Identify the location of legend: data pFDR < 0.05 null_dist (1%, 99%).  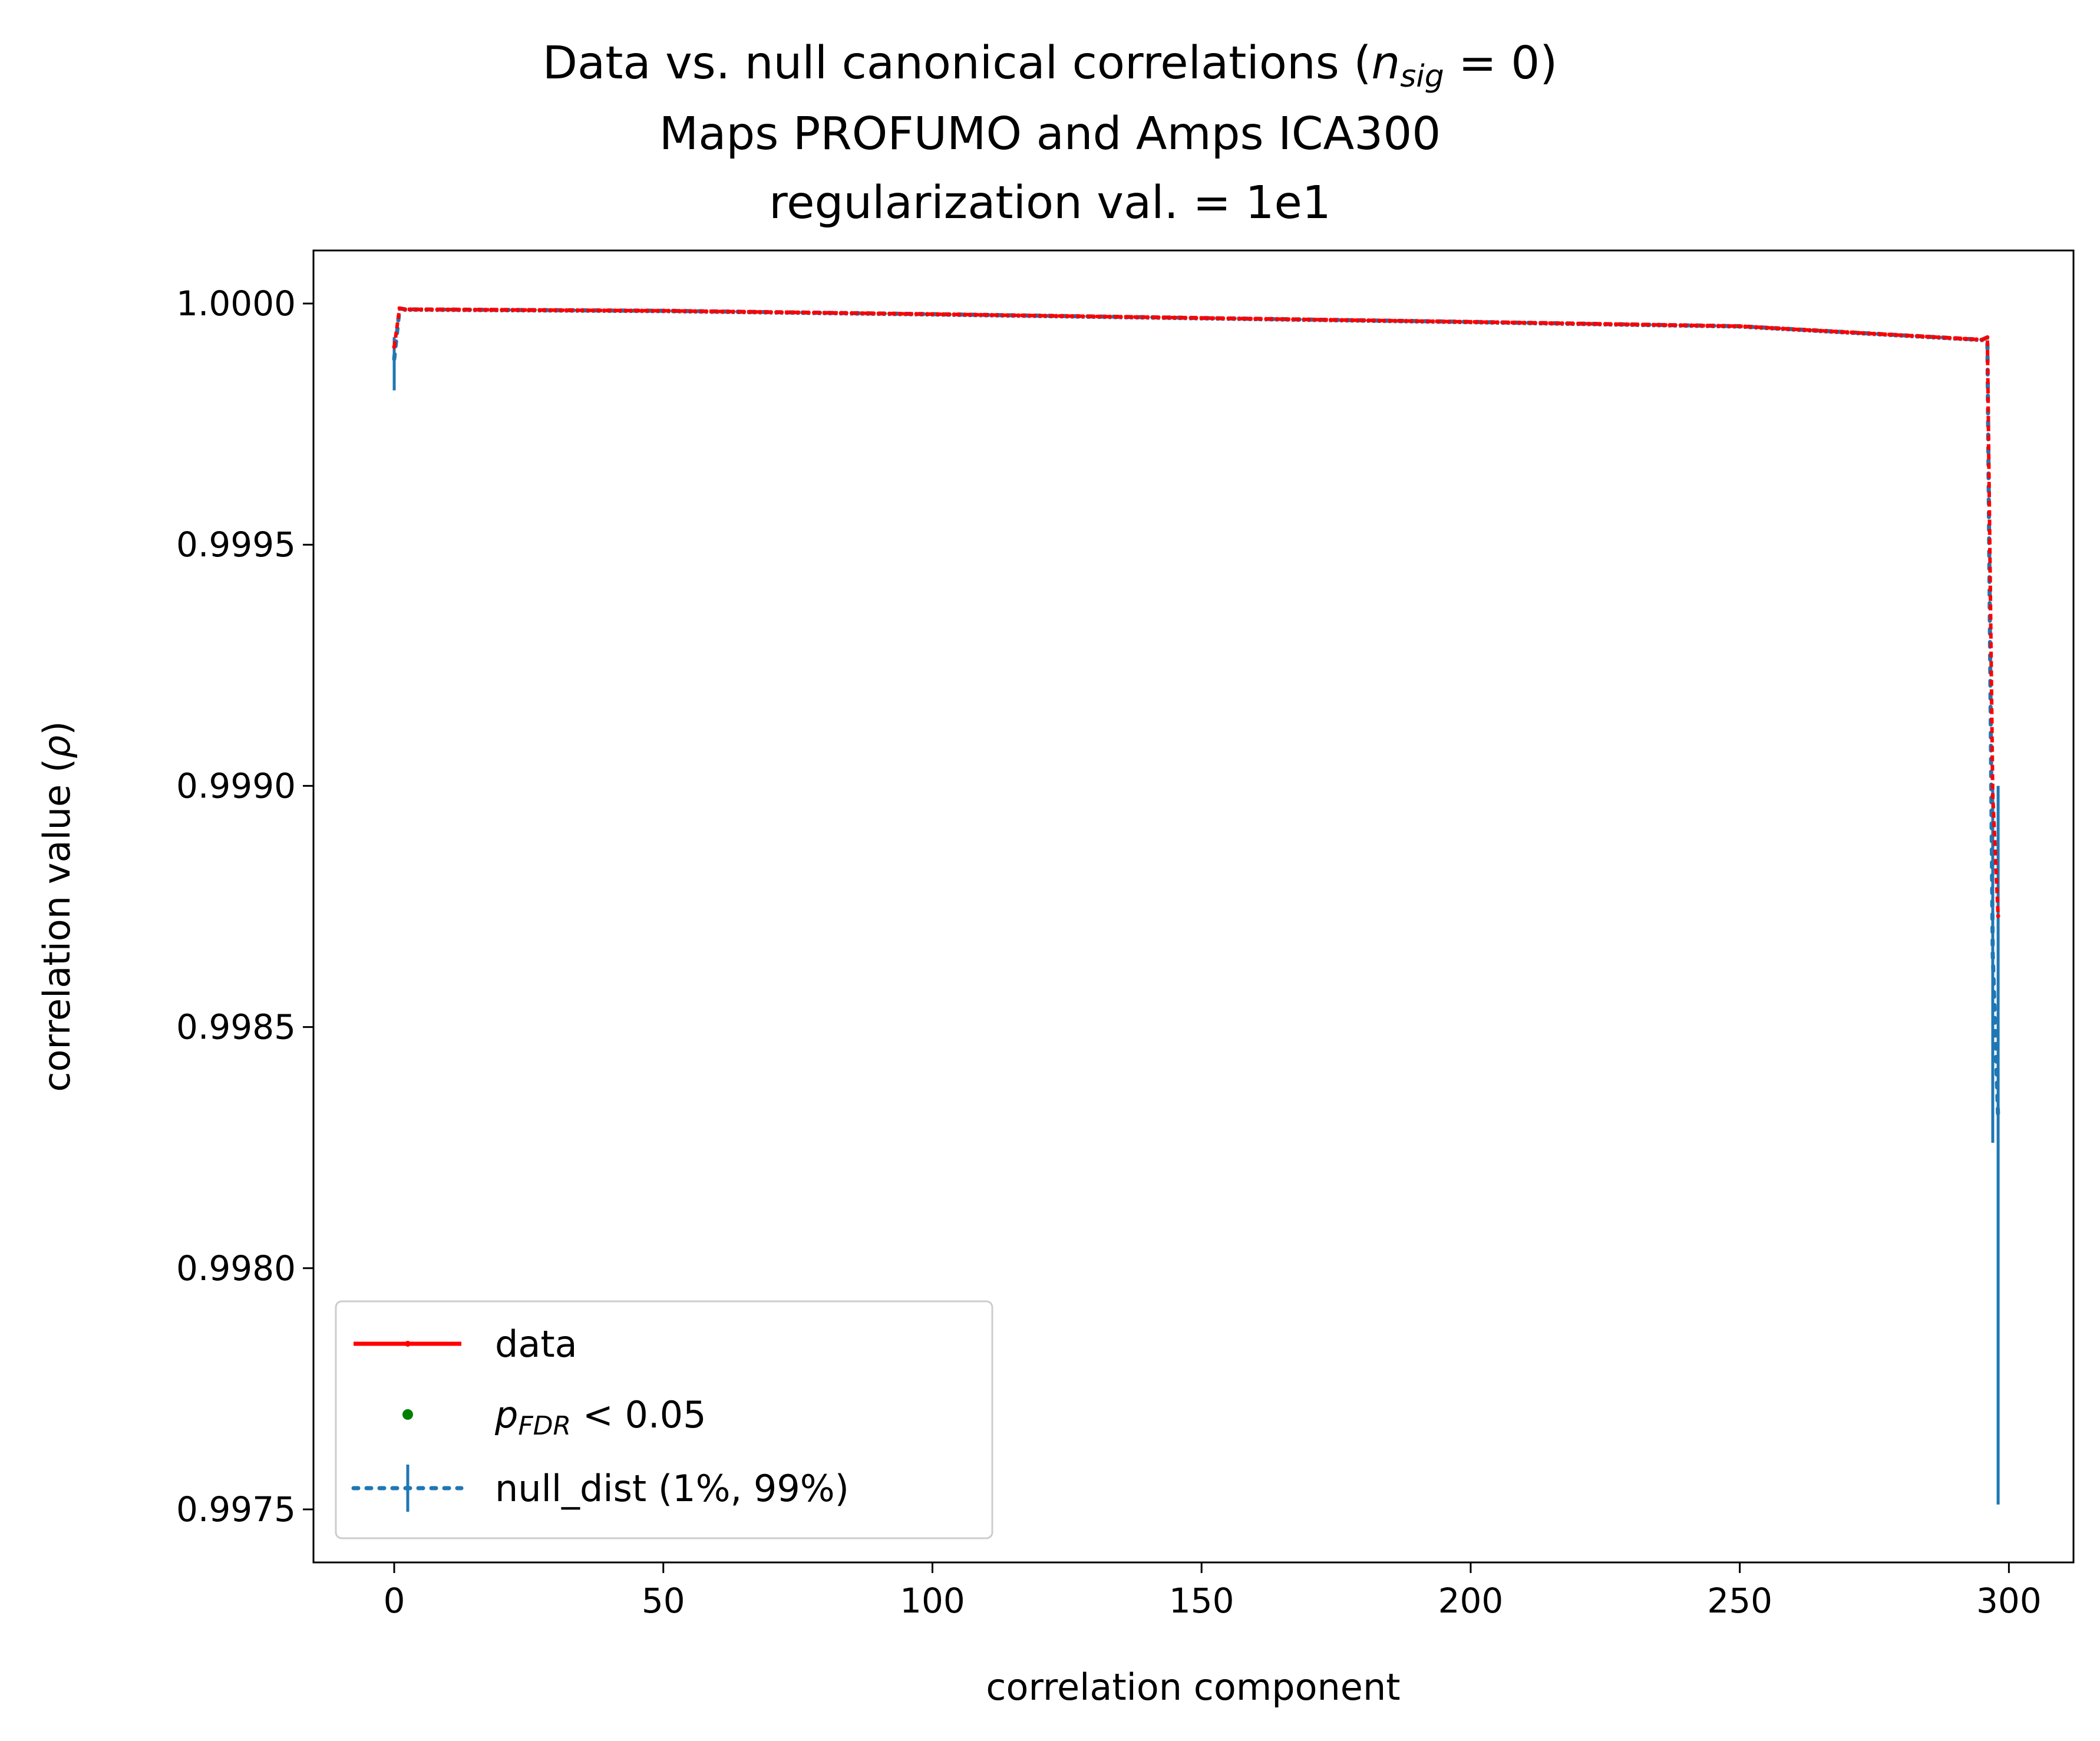
(664, 1420).